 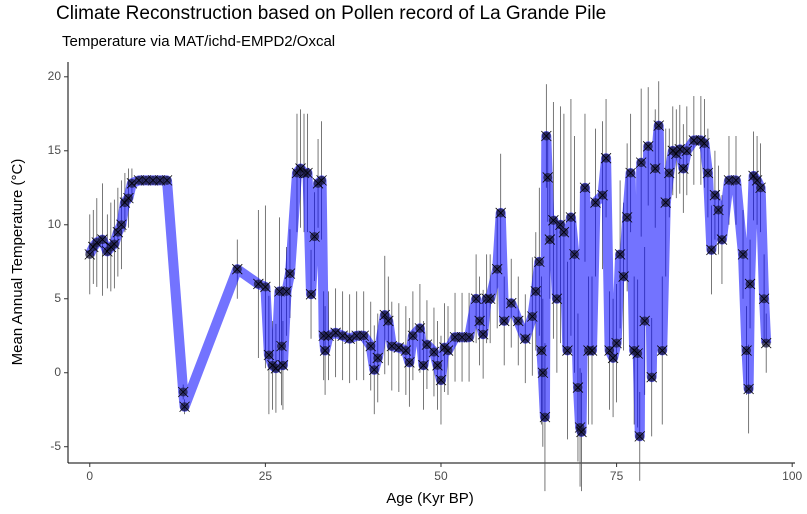 What do you see at coordinates (17, 262) in the screenshot?
I see `y-axis-label: Mean Annual Temperature (°C)` at bounding box center [17, 262].